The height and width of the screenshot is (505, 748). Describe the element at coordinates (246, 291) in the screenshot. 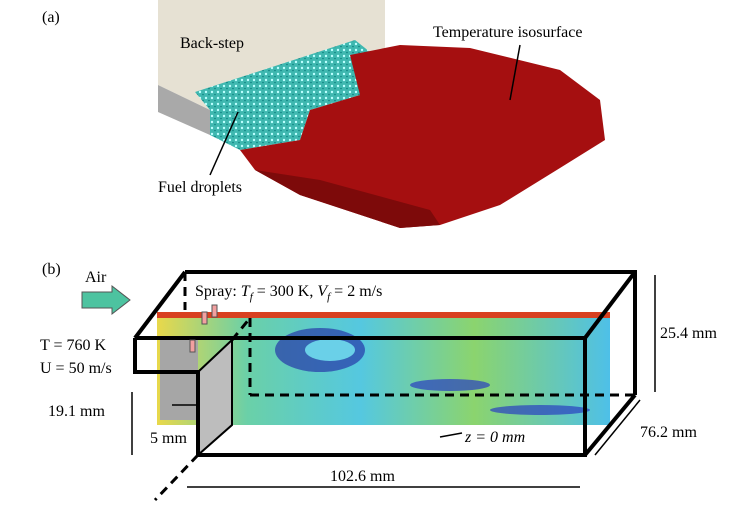

I see `text: T` at that location.